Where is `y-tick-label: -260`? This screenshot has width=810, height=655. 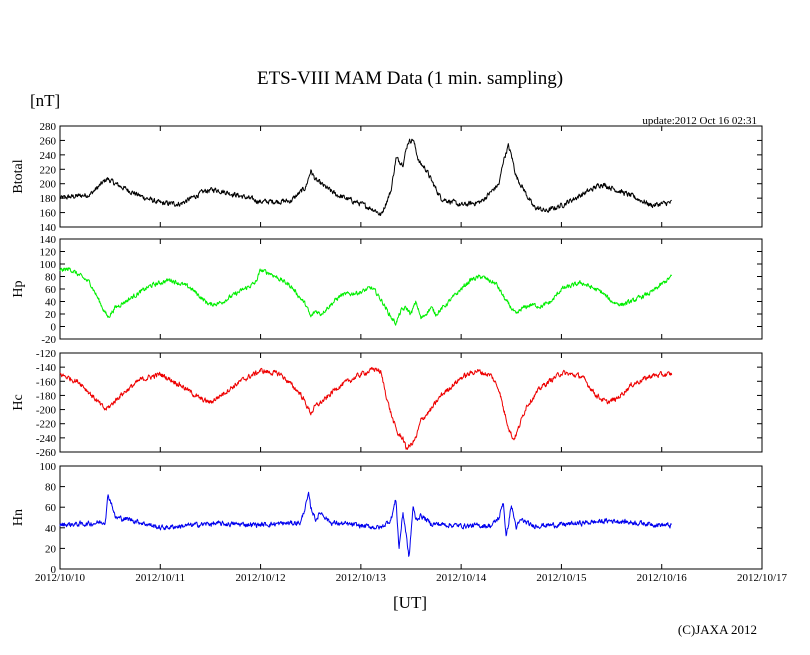 y-tick-label: -260 is located at coordinates (46, 453).